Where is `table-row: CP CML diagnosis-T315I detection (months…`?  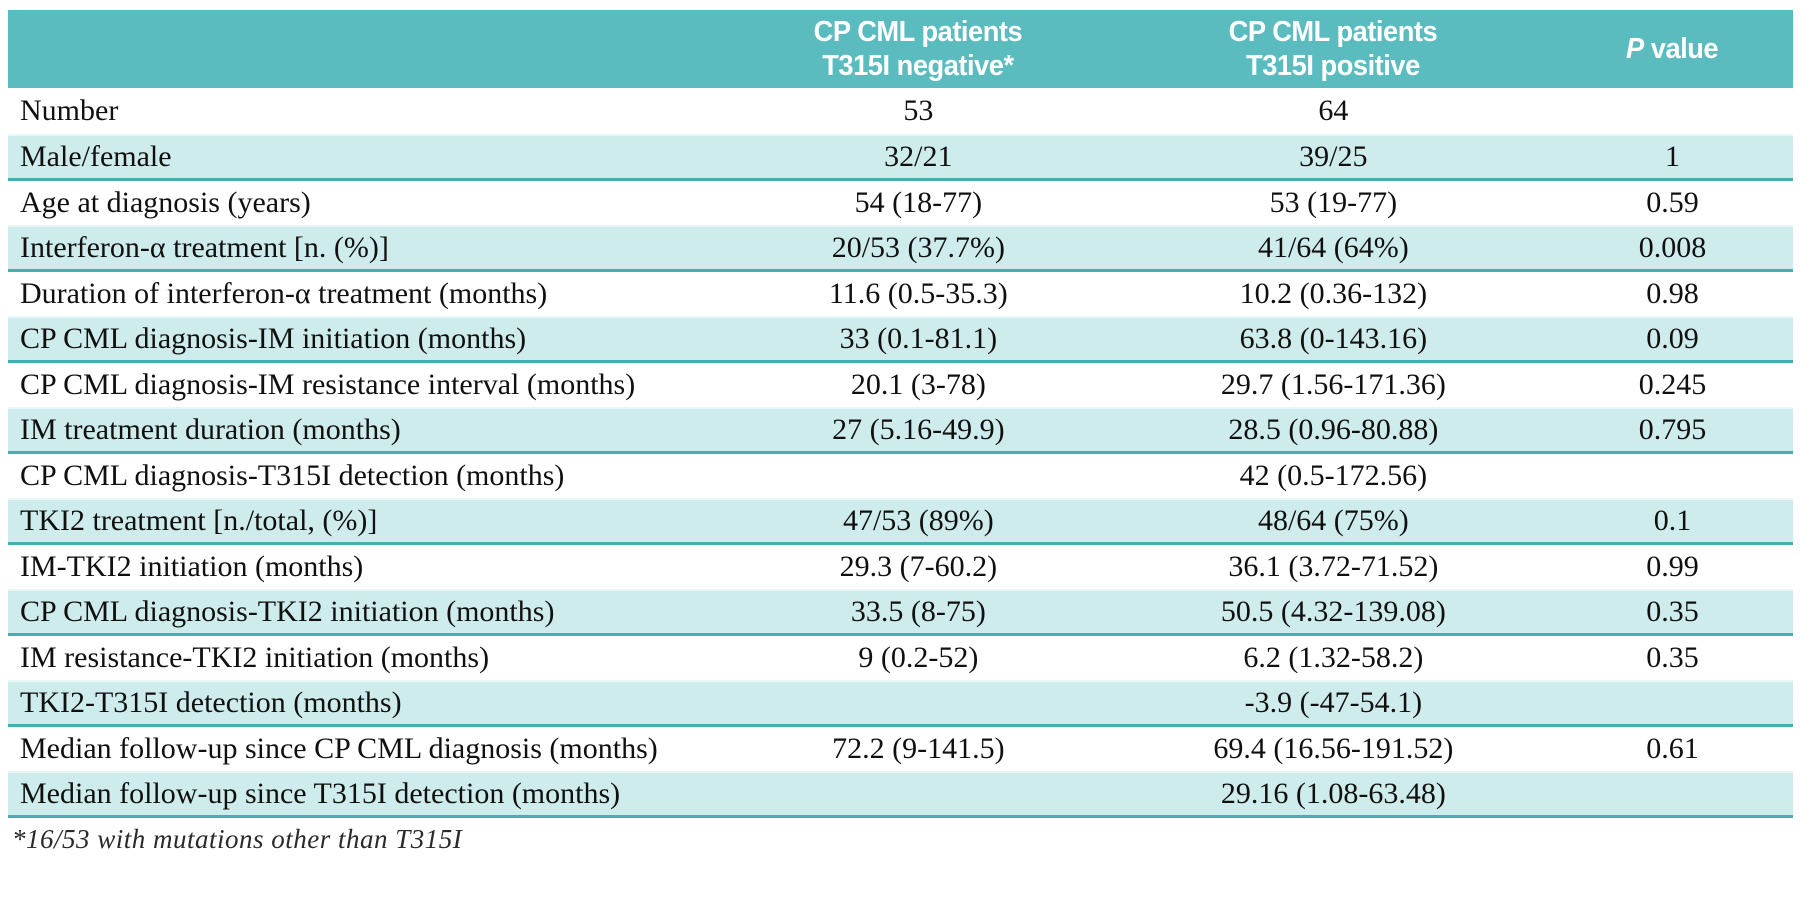
table-row: CP CML diagnosis-T315I detection (months… is located at coordinates (900, 475).